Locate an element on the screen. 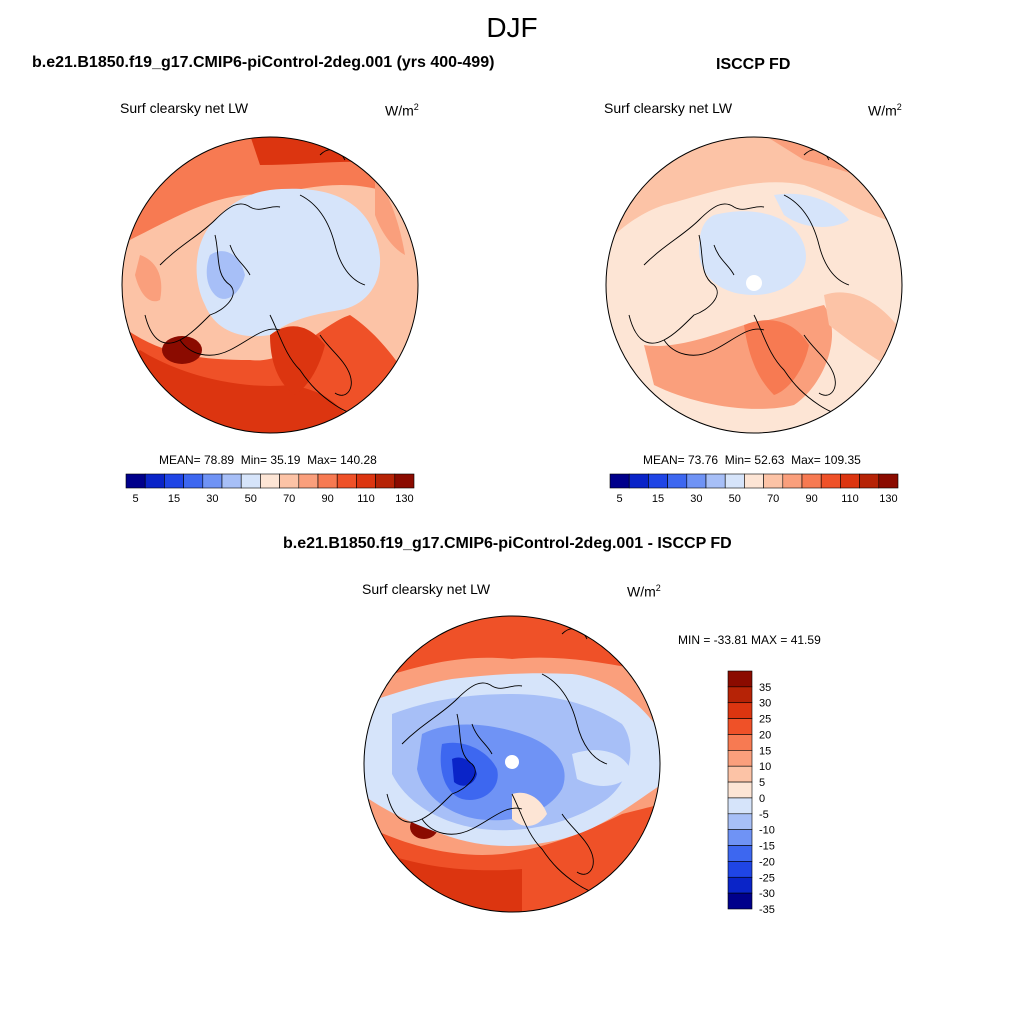 The image size is (1024, 1024). model-colorbar: 5 15 30 50 70 90 110 130 is located at coordinates (270, 489).